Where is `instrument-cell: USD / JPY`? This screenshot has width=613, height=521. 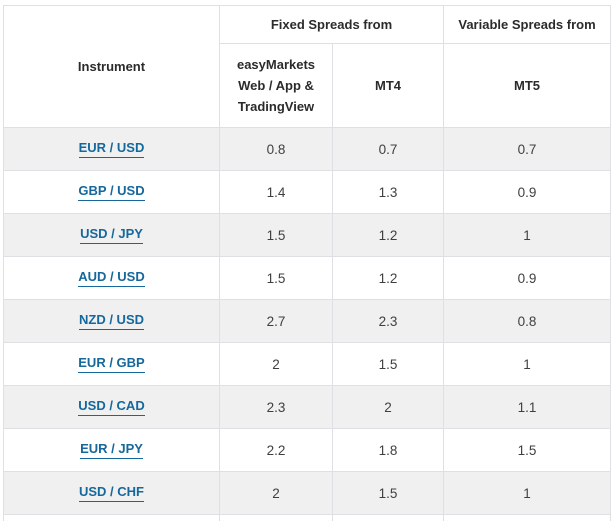
instrument-cell: USD / JPY is located at coordinates (111, 235).